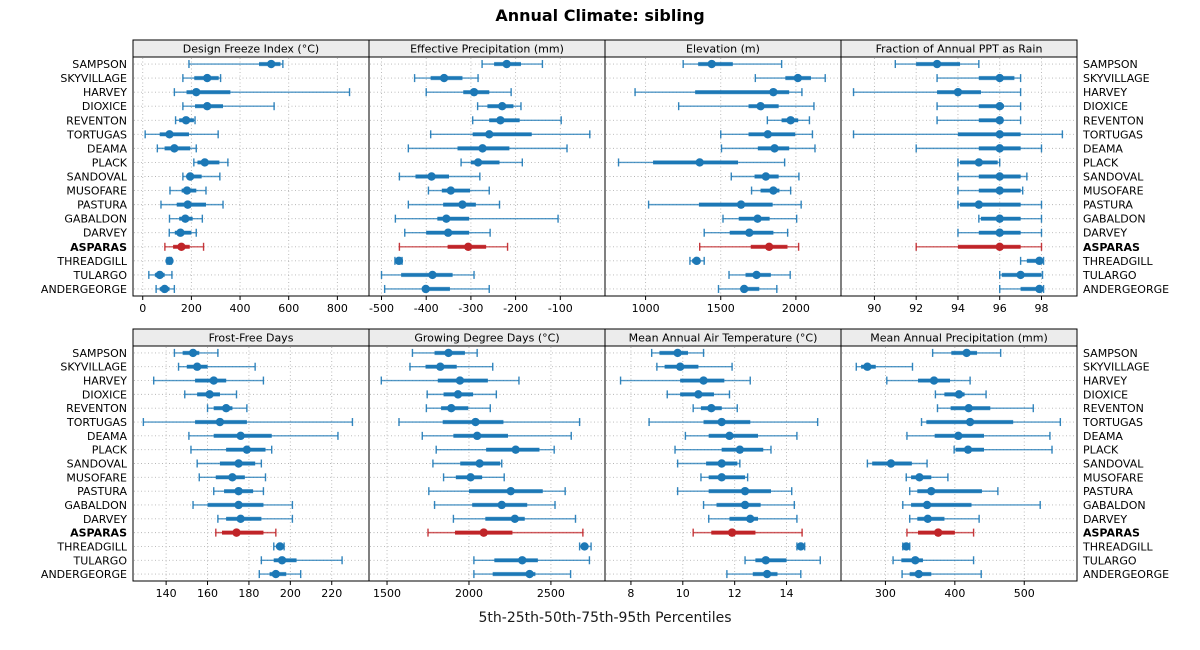 The width and height of the screenshot is (1200, 650). Describe the element at coordinates (99, 275) in the screenshot. I see `station-label-left-tulargo: TULARGO` at that location.